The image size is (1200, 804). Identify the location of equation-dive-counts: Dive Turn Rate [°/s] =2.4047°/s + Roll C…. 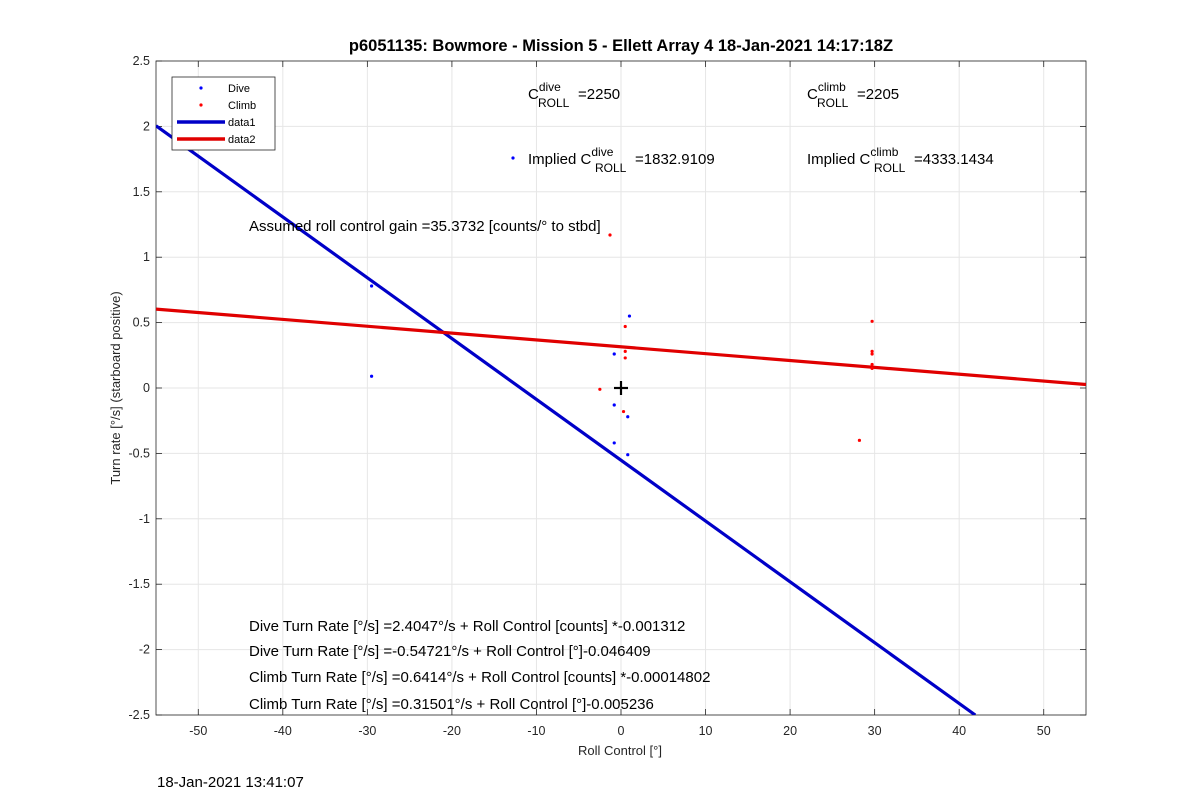
(467, 626).